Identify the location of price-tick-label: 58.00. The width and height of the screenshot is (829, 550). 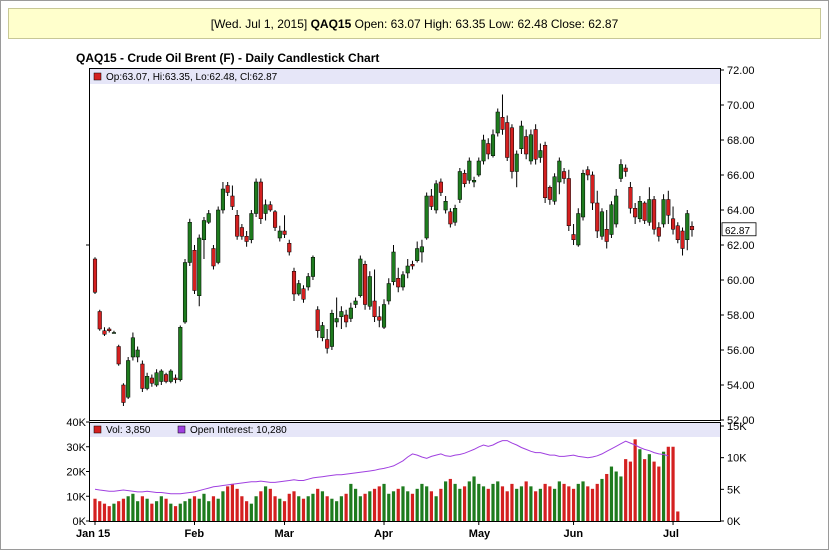
(741, 316).